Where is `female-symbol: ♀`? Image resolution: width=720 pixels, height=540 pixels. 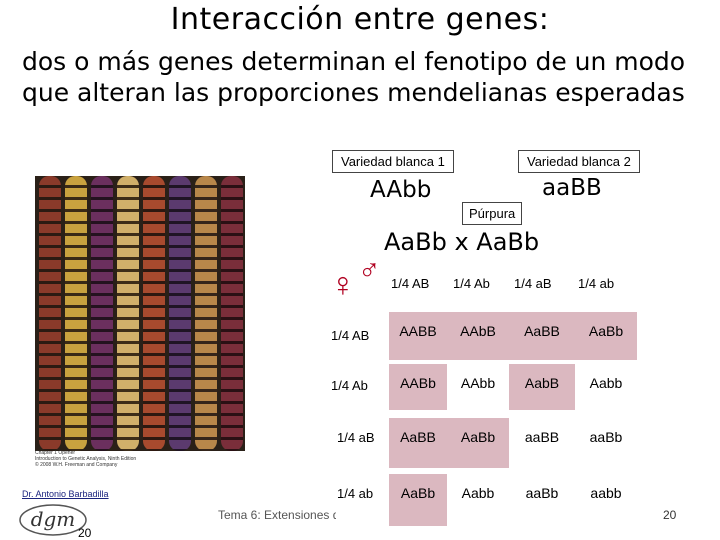 female-symbol: ♀ is located at coordinates (343, 285).